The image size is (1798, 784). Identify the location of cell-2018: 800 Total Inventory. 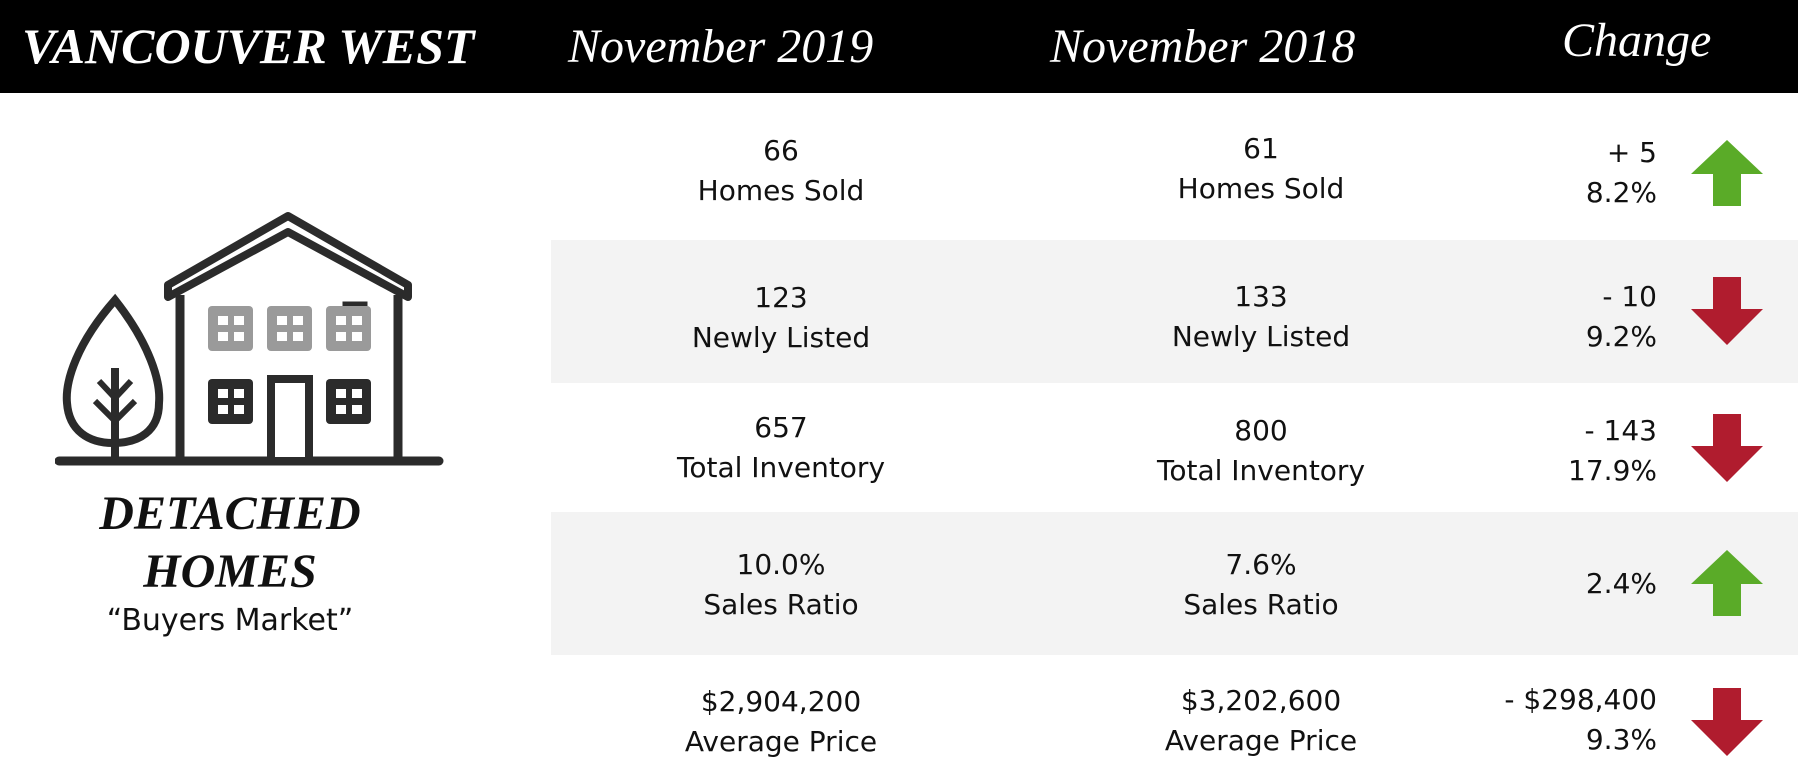
(1261, 451).